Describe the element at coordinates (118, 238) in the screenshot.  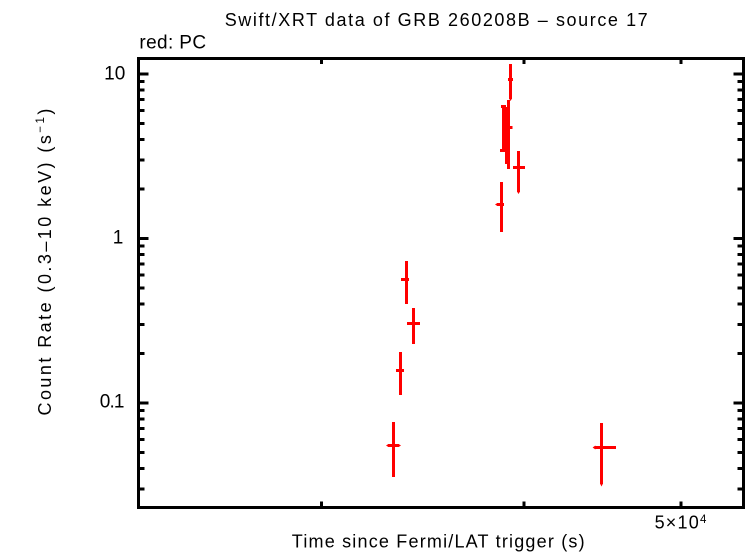
I see `svg-text: 1` at that location.